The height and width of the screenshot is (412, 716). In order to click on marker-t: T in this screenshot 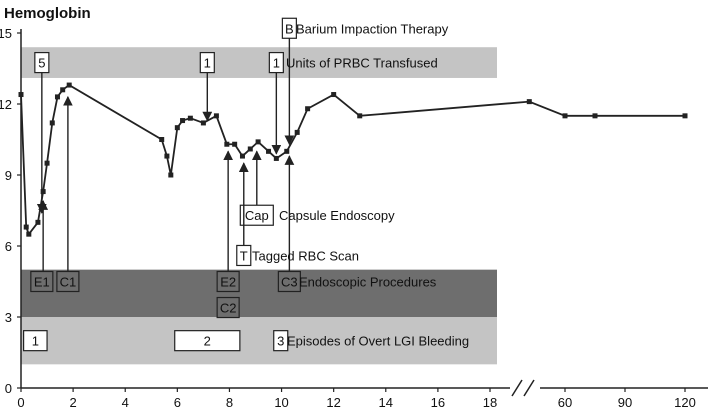, I will do `click(244, 214)`.